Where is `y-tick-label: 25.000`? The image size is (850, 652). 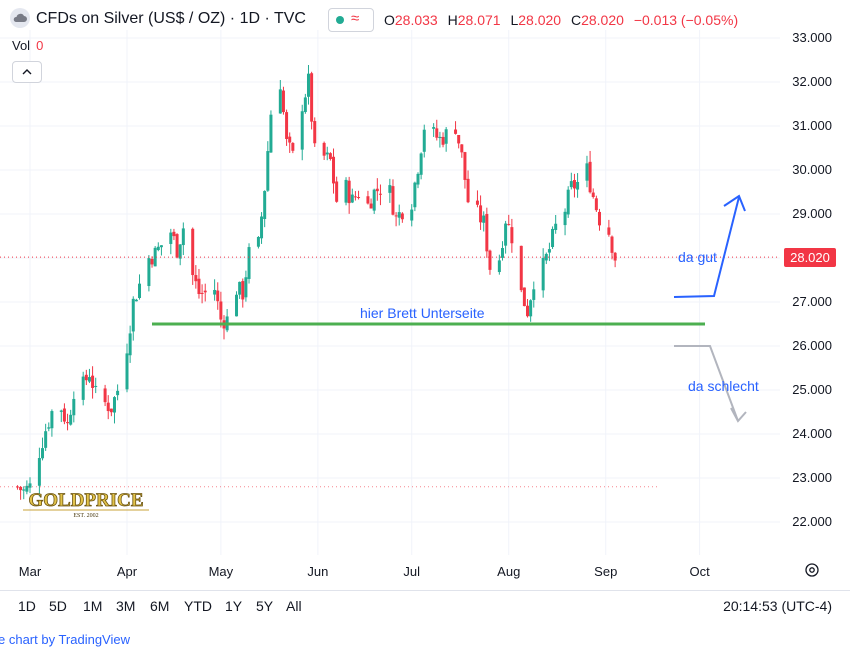
y-tick-label: 25.000 is located at coordinates (812, 389).